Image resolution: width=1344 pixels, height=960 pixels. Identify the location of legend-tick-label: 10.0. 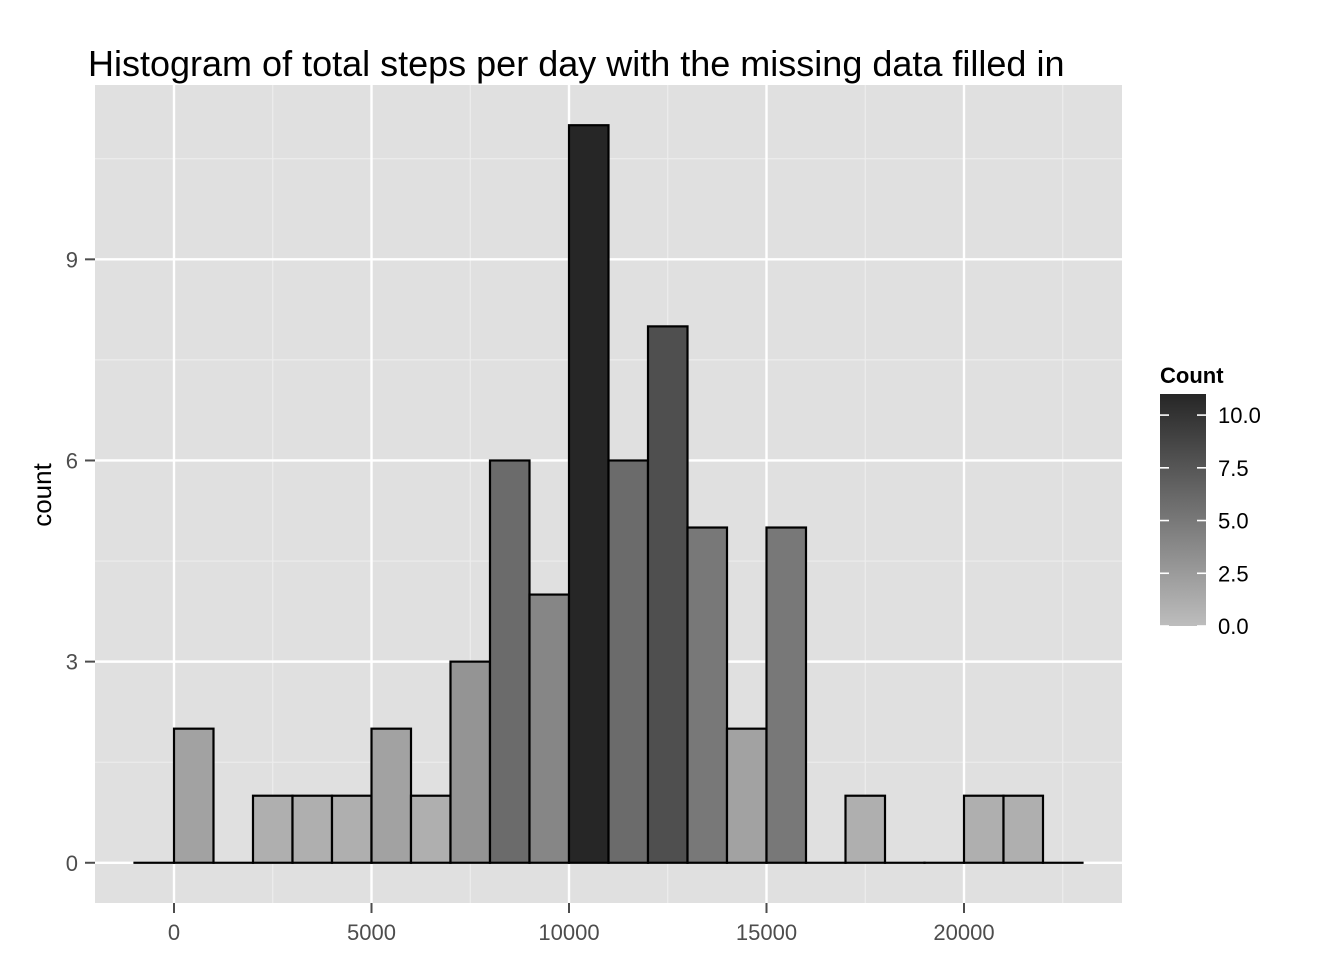
(1239, 415).